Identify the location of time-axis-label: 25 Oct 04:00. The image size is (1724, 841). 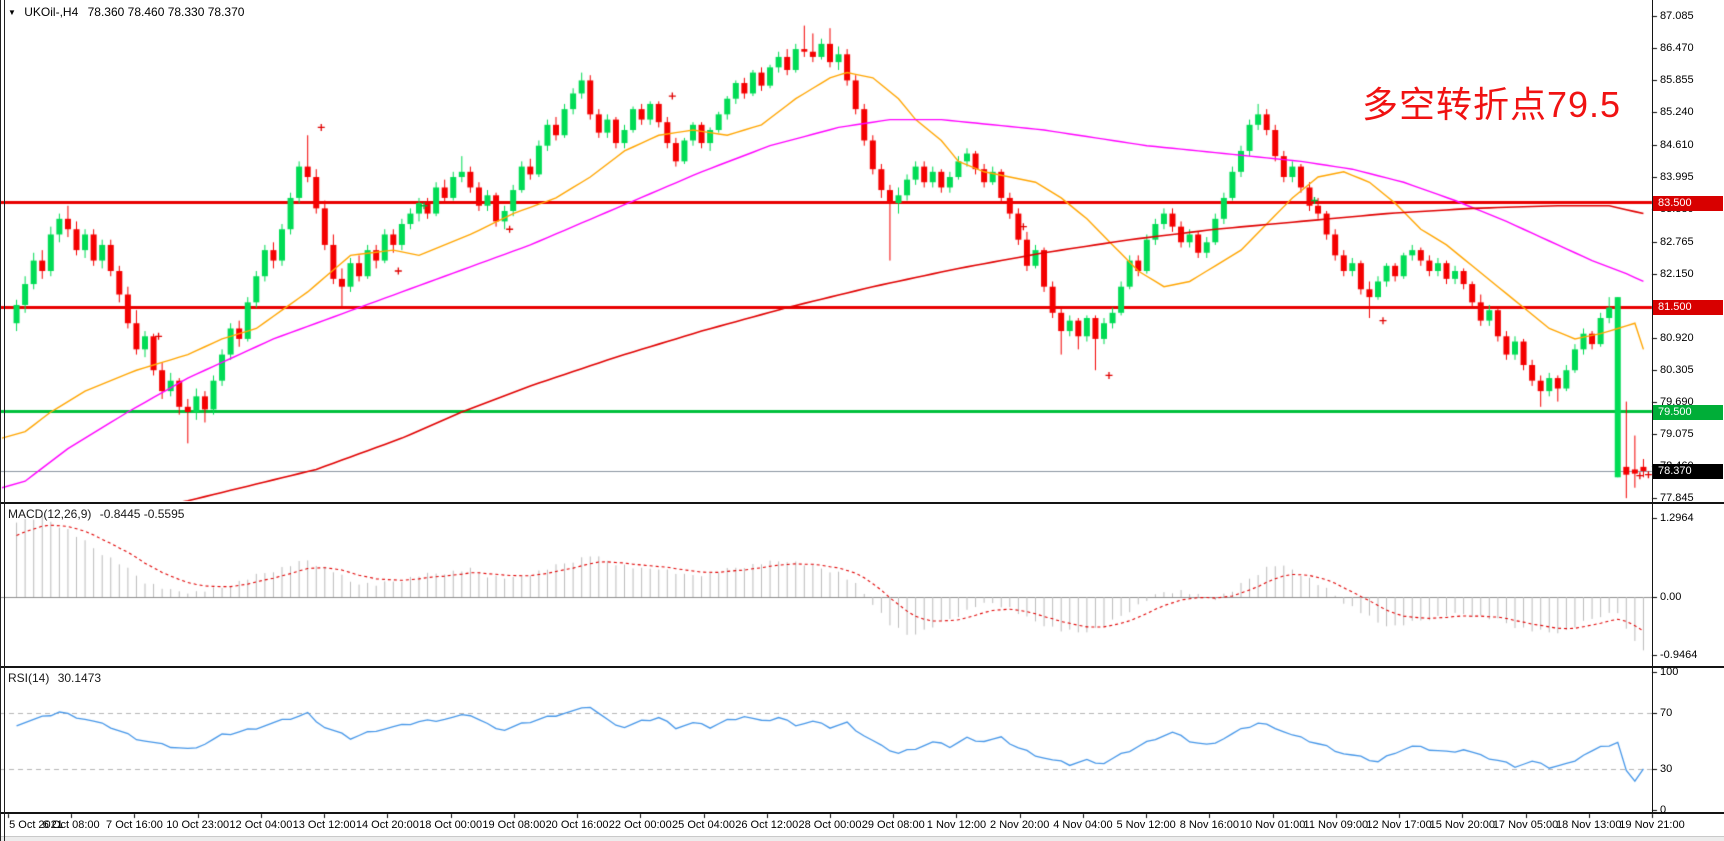
(704, 825).